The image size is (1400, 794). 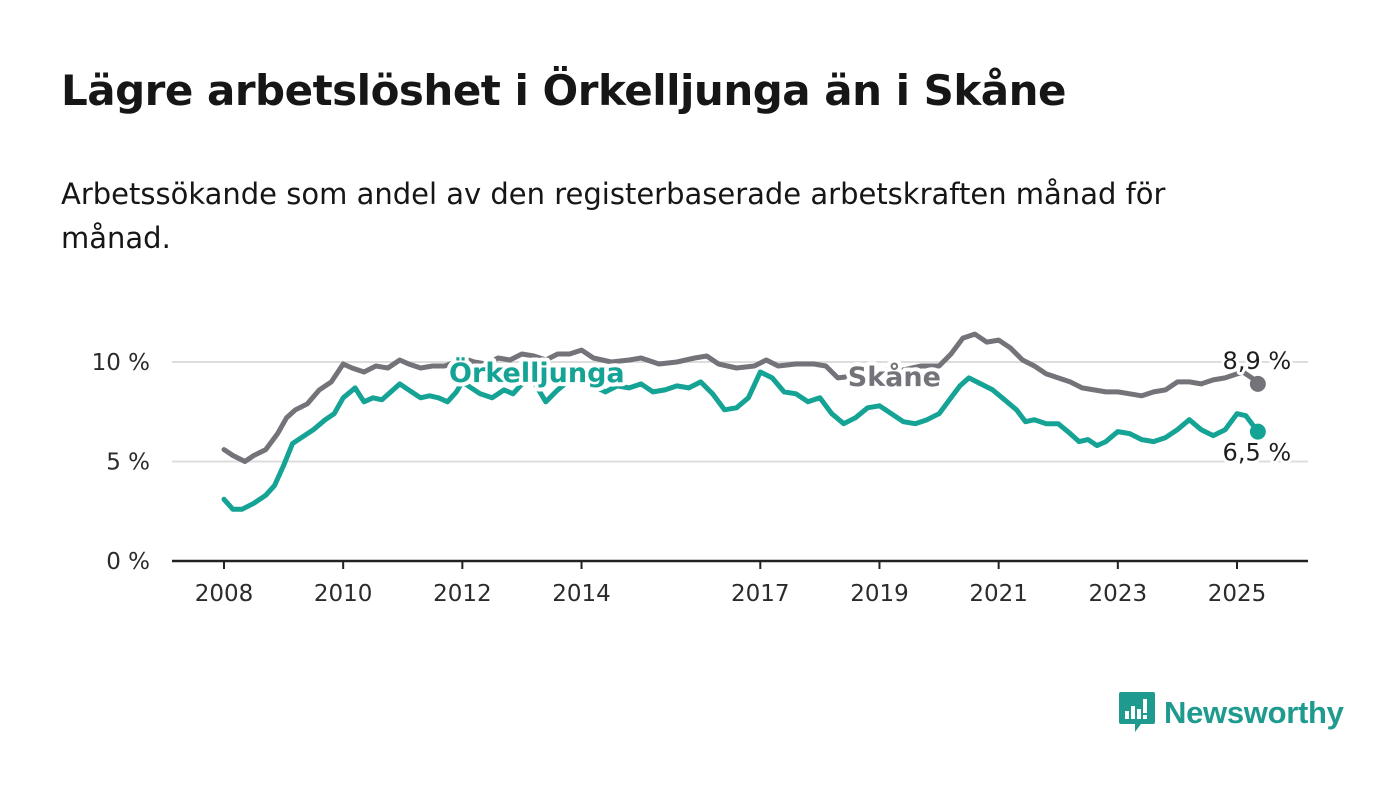 What do you see at coordinates (128, 562) in the screenshot?
I see `y-tick-label-0: 0 %` at bounding box center [128, 562].